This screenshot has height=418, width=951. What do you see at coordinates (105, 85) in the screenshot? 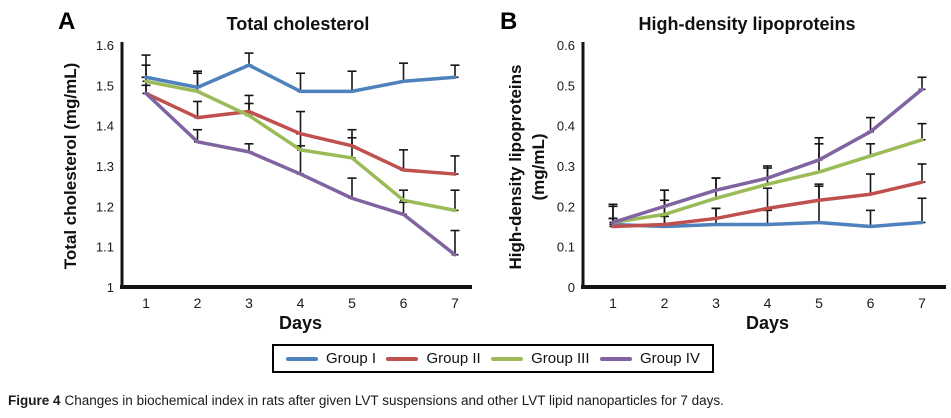
I see `y-tick-label: 1.5` at bounding box center [105, 85].